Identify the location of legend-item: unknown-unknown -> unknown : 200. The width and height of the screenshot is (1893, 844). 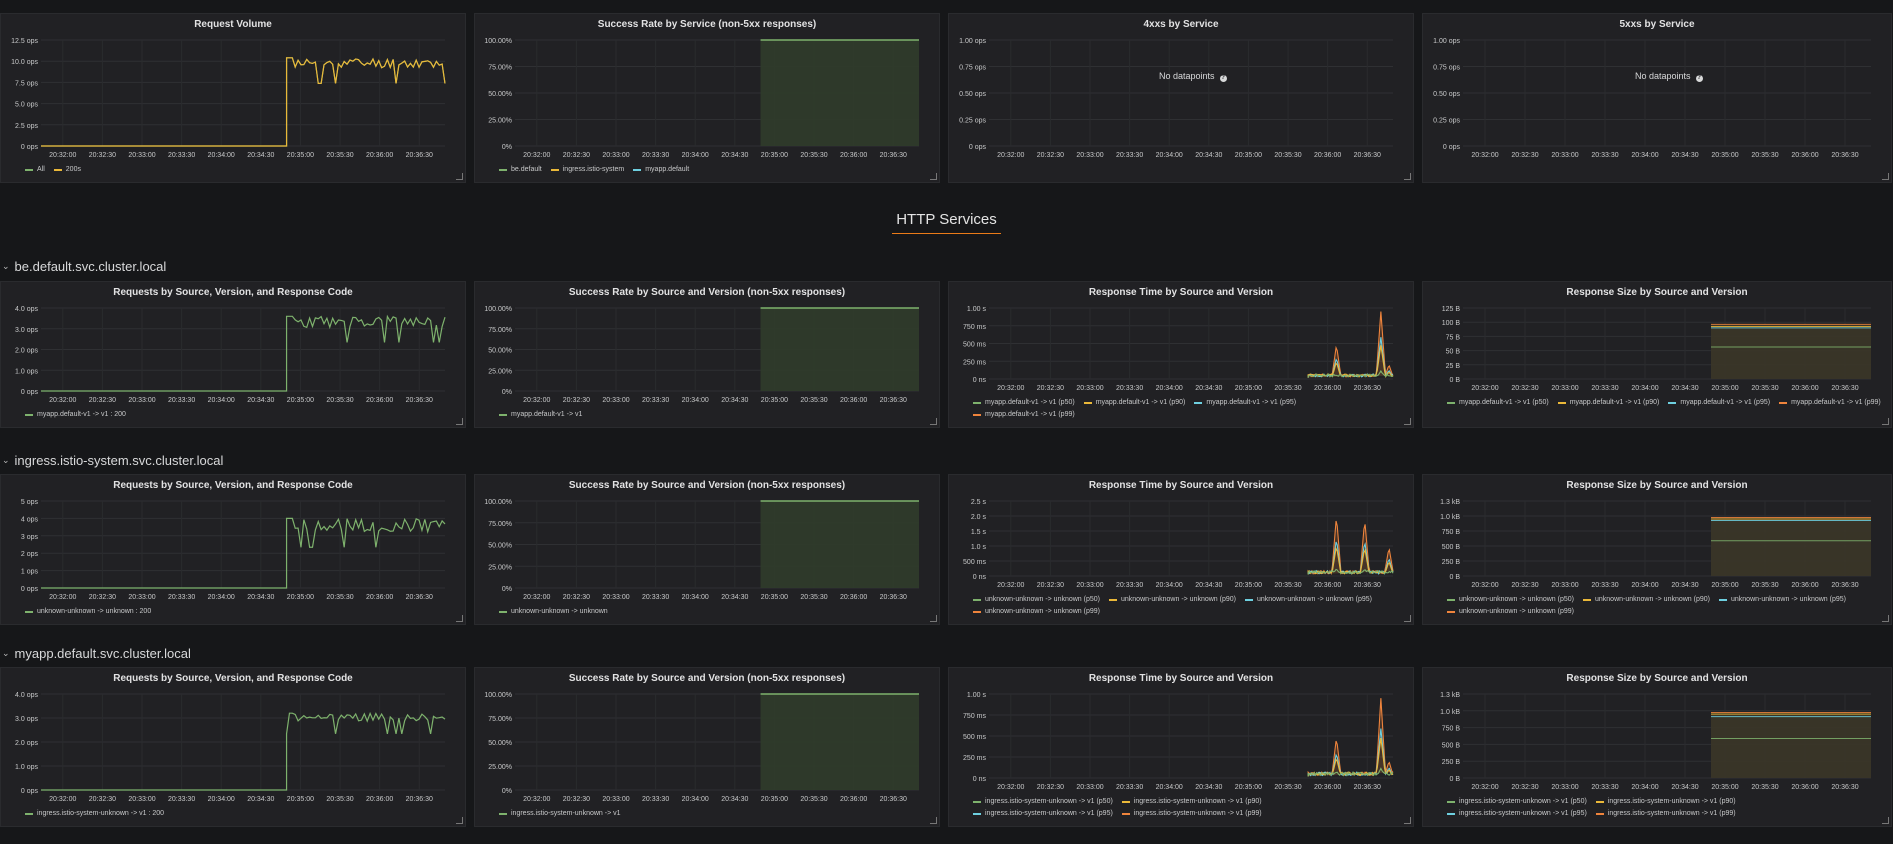
(88, 611).